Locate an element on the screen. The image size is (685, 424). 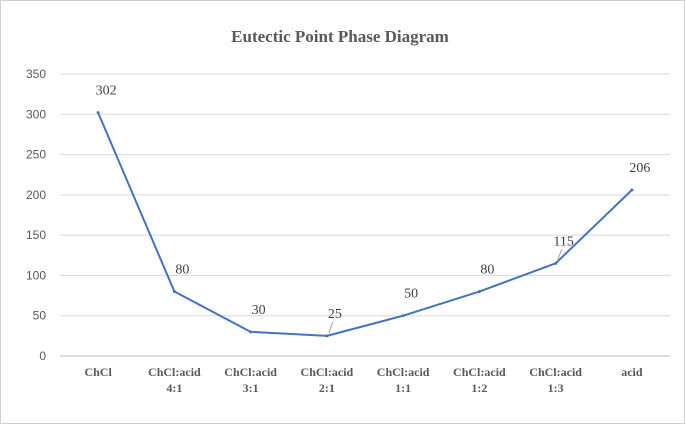
y-tick-label: 300 is located at coordinates (36, 114).